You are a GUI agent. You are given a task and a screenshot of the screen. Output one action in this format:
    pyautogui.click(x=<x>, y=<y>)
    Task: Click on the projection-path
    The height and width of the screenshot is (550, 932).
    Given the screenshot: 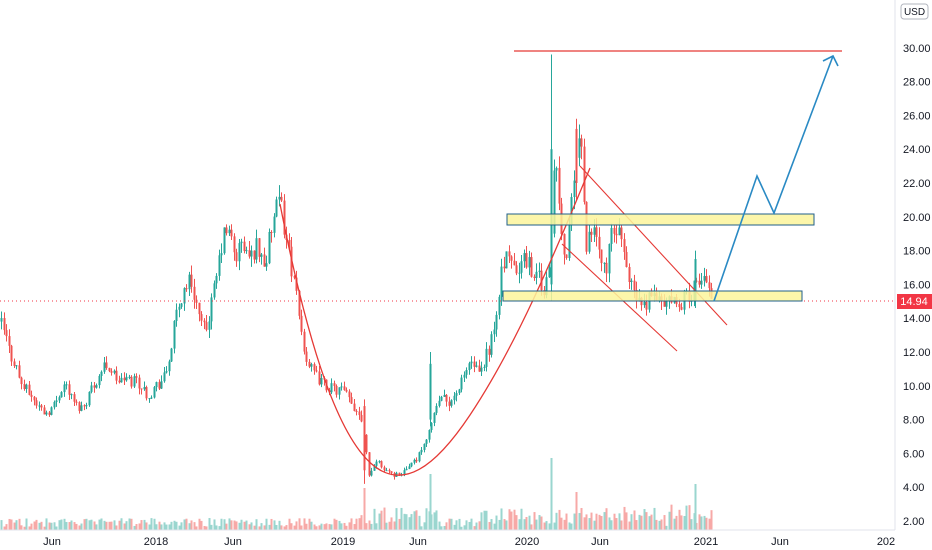 What is the action you would take?
    pyautogui.click(x=773, y=178)
    